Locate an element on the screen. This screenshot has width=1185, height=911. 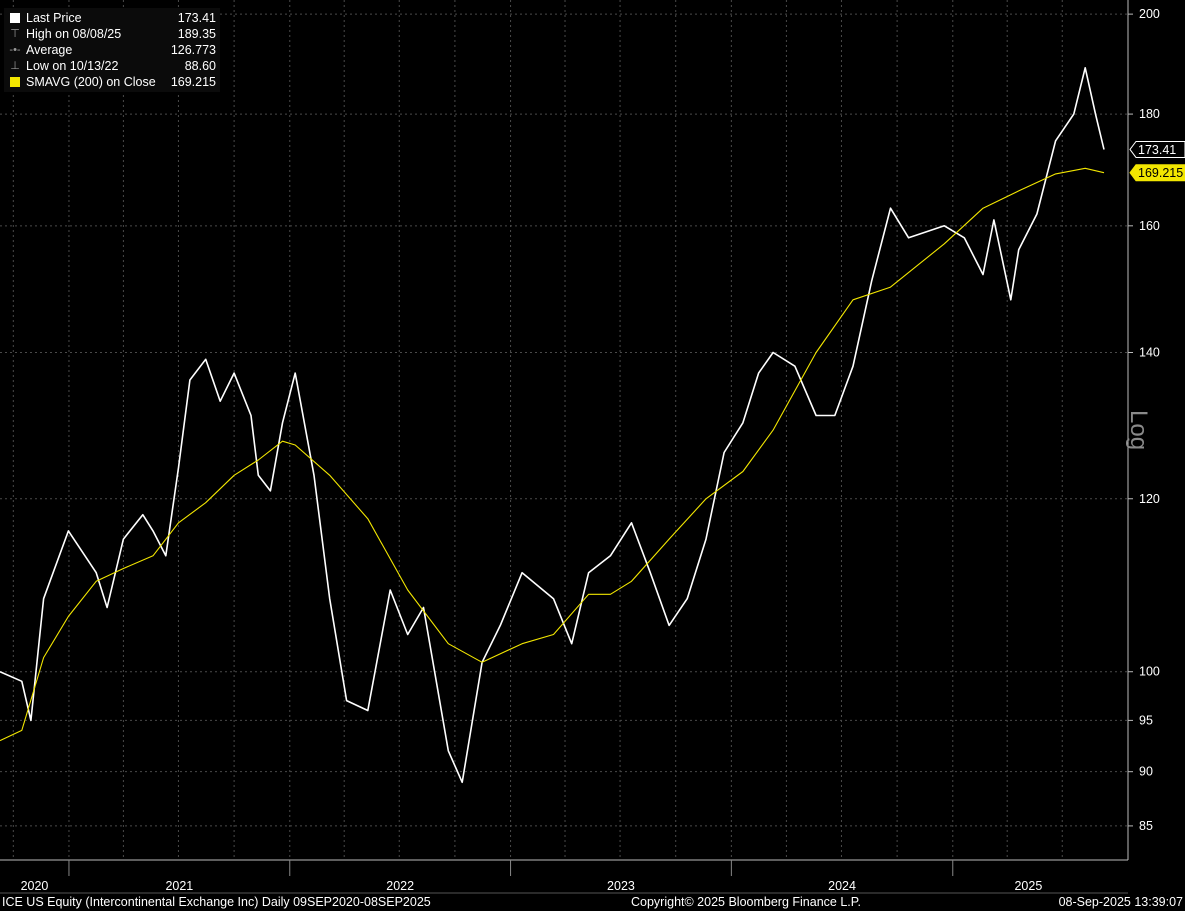
x-tick-label: 2020 is located at coordinates (35, 886).